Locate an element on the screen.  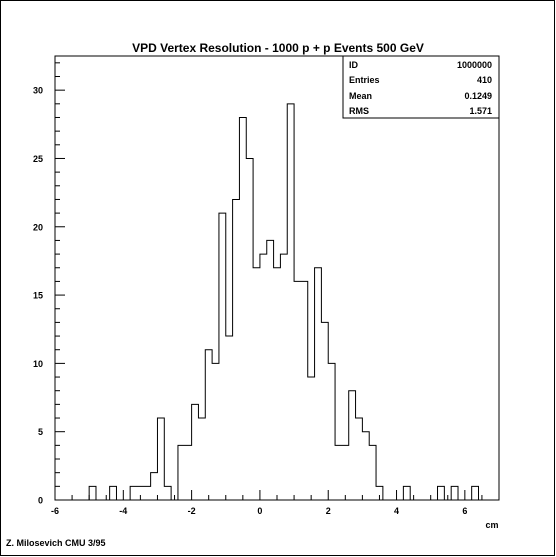
x-tick-label: 2 is located at coordinates (328, 511).